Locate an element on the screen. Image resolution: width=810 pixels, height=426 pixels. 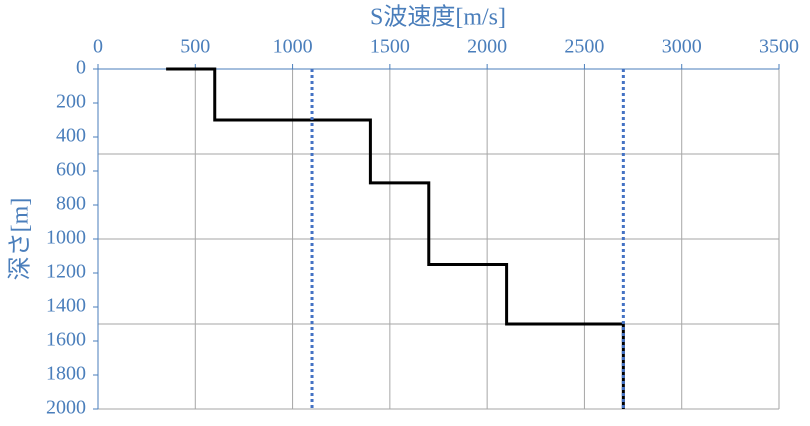
x-tick-label: 500 is located at coordinates (195, 47).